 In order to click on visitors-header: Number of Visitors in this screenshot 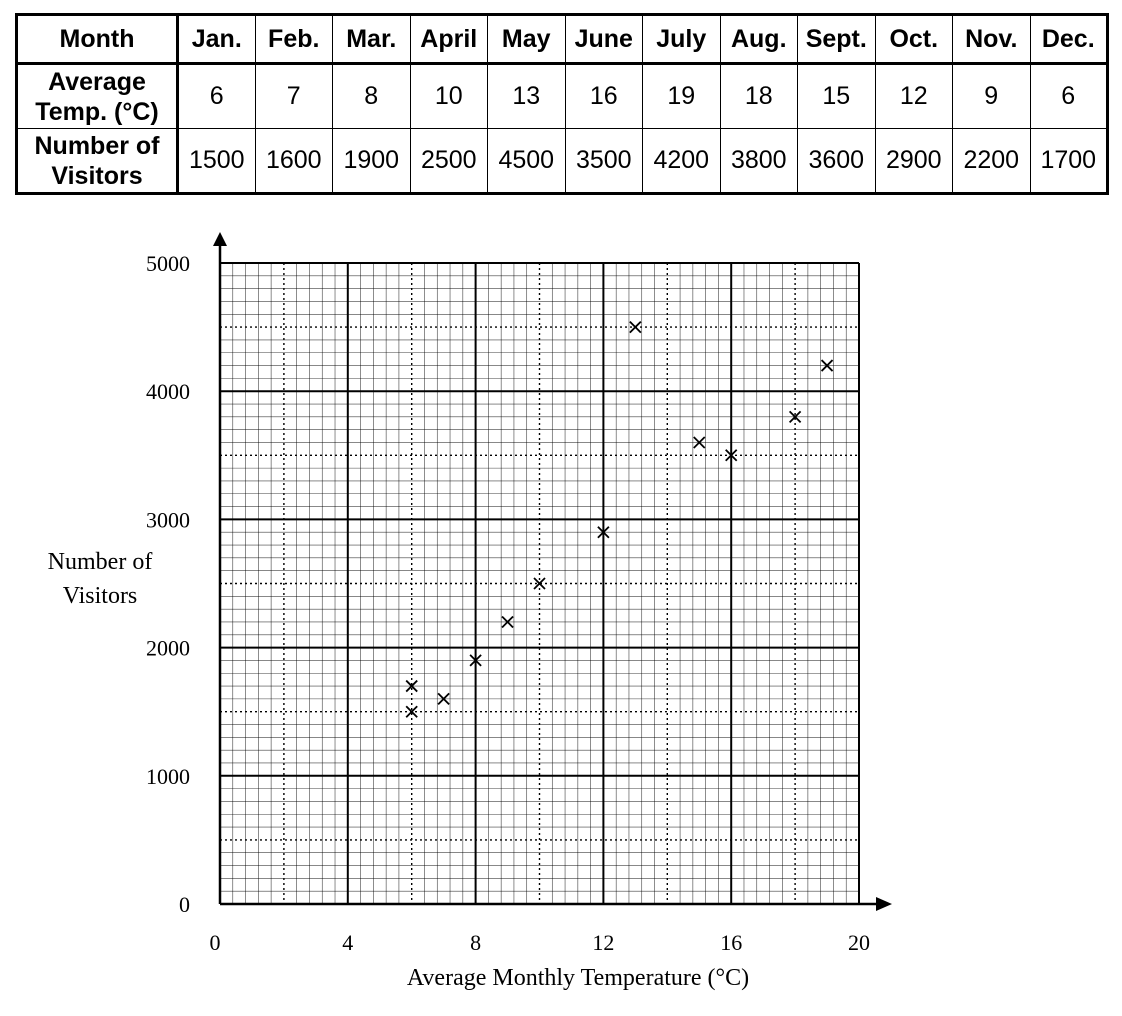, I will do `click(97, 161)`.